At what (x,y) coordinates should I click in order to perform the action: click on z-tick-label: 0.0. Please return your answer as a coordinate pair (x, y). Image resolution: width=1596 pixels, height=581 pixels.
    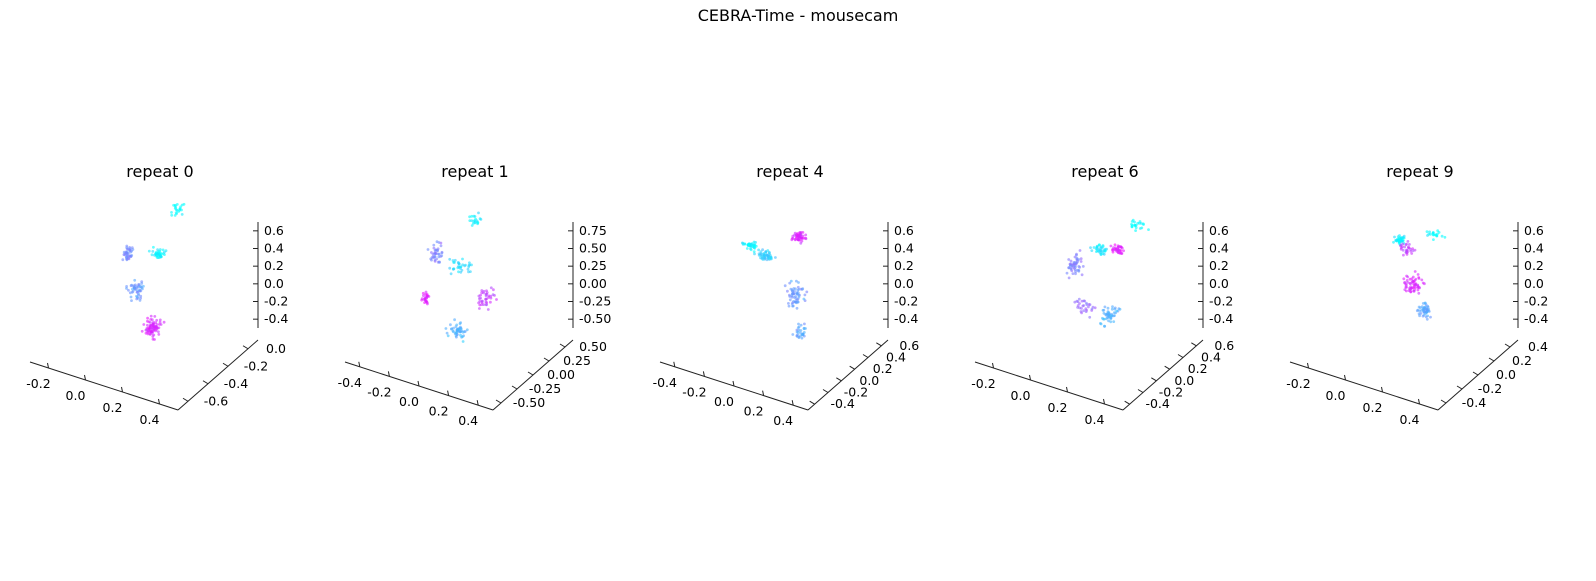
    Looking at the image, I should click on (904, 283).